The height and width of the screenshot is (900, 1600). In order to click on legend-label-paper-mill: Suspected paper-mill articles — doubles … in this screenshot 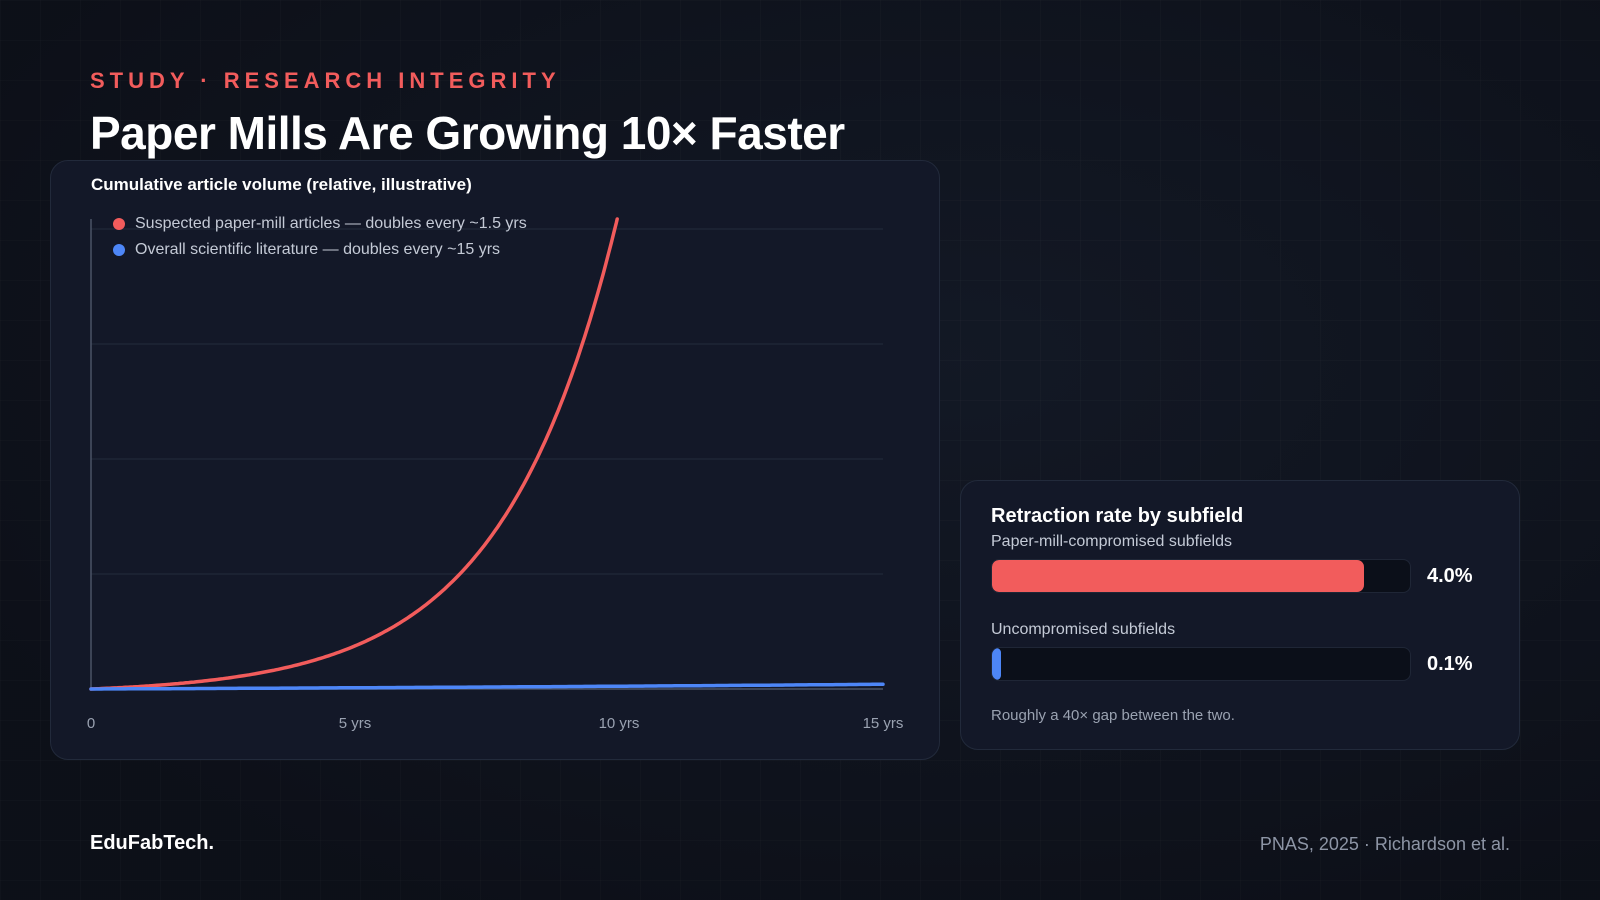, I will do `click(331, 223)`.